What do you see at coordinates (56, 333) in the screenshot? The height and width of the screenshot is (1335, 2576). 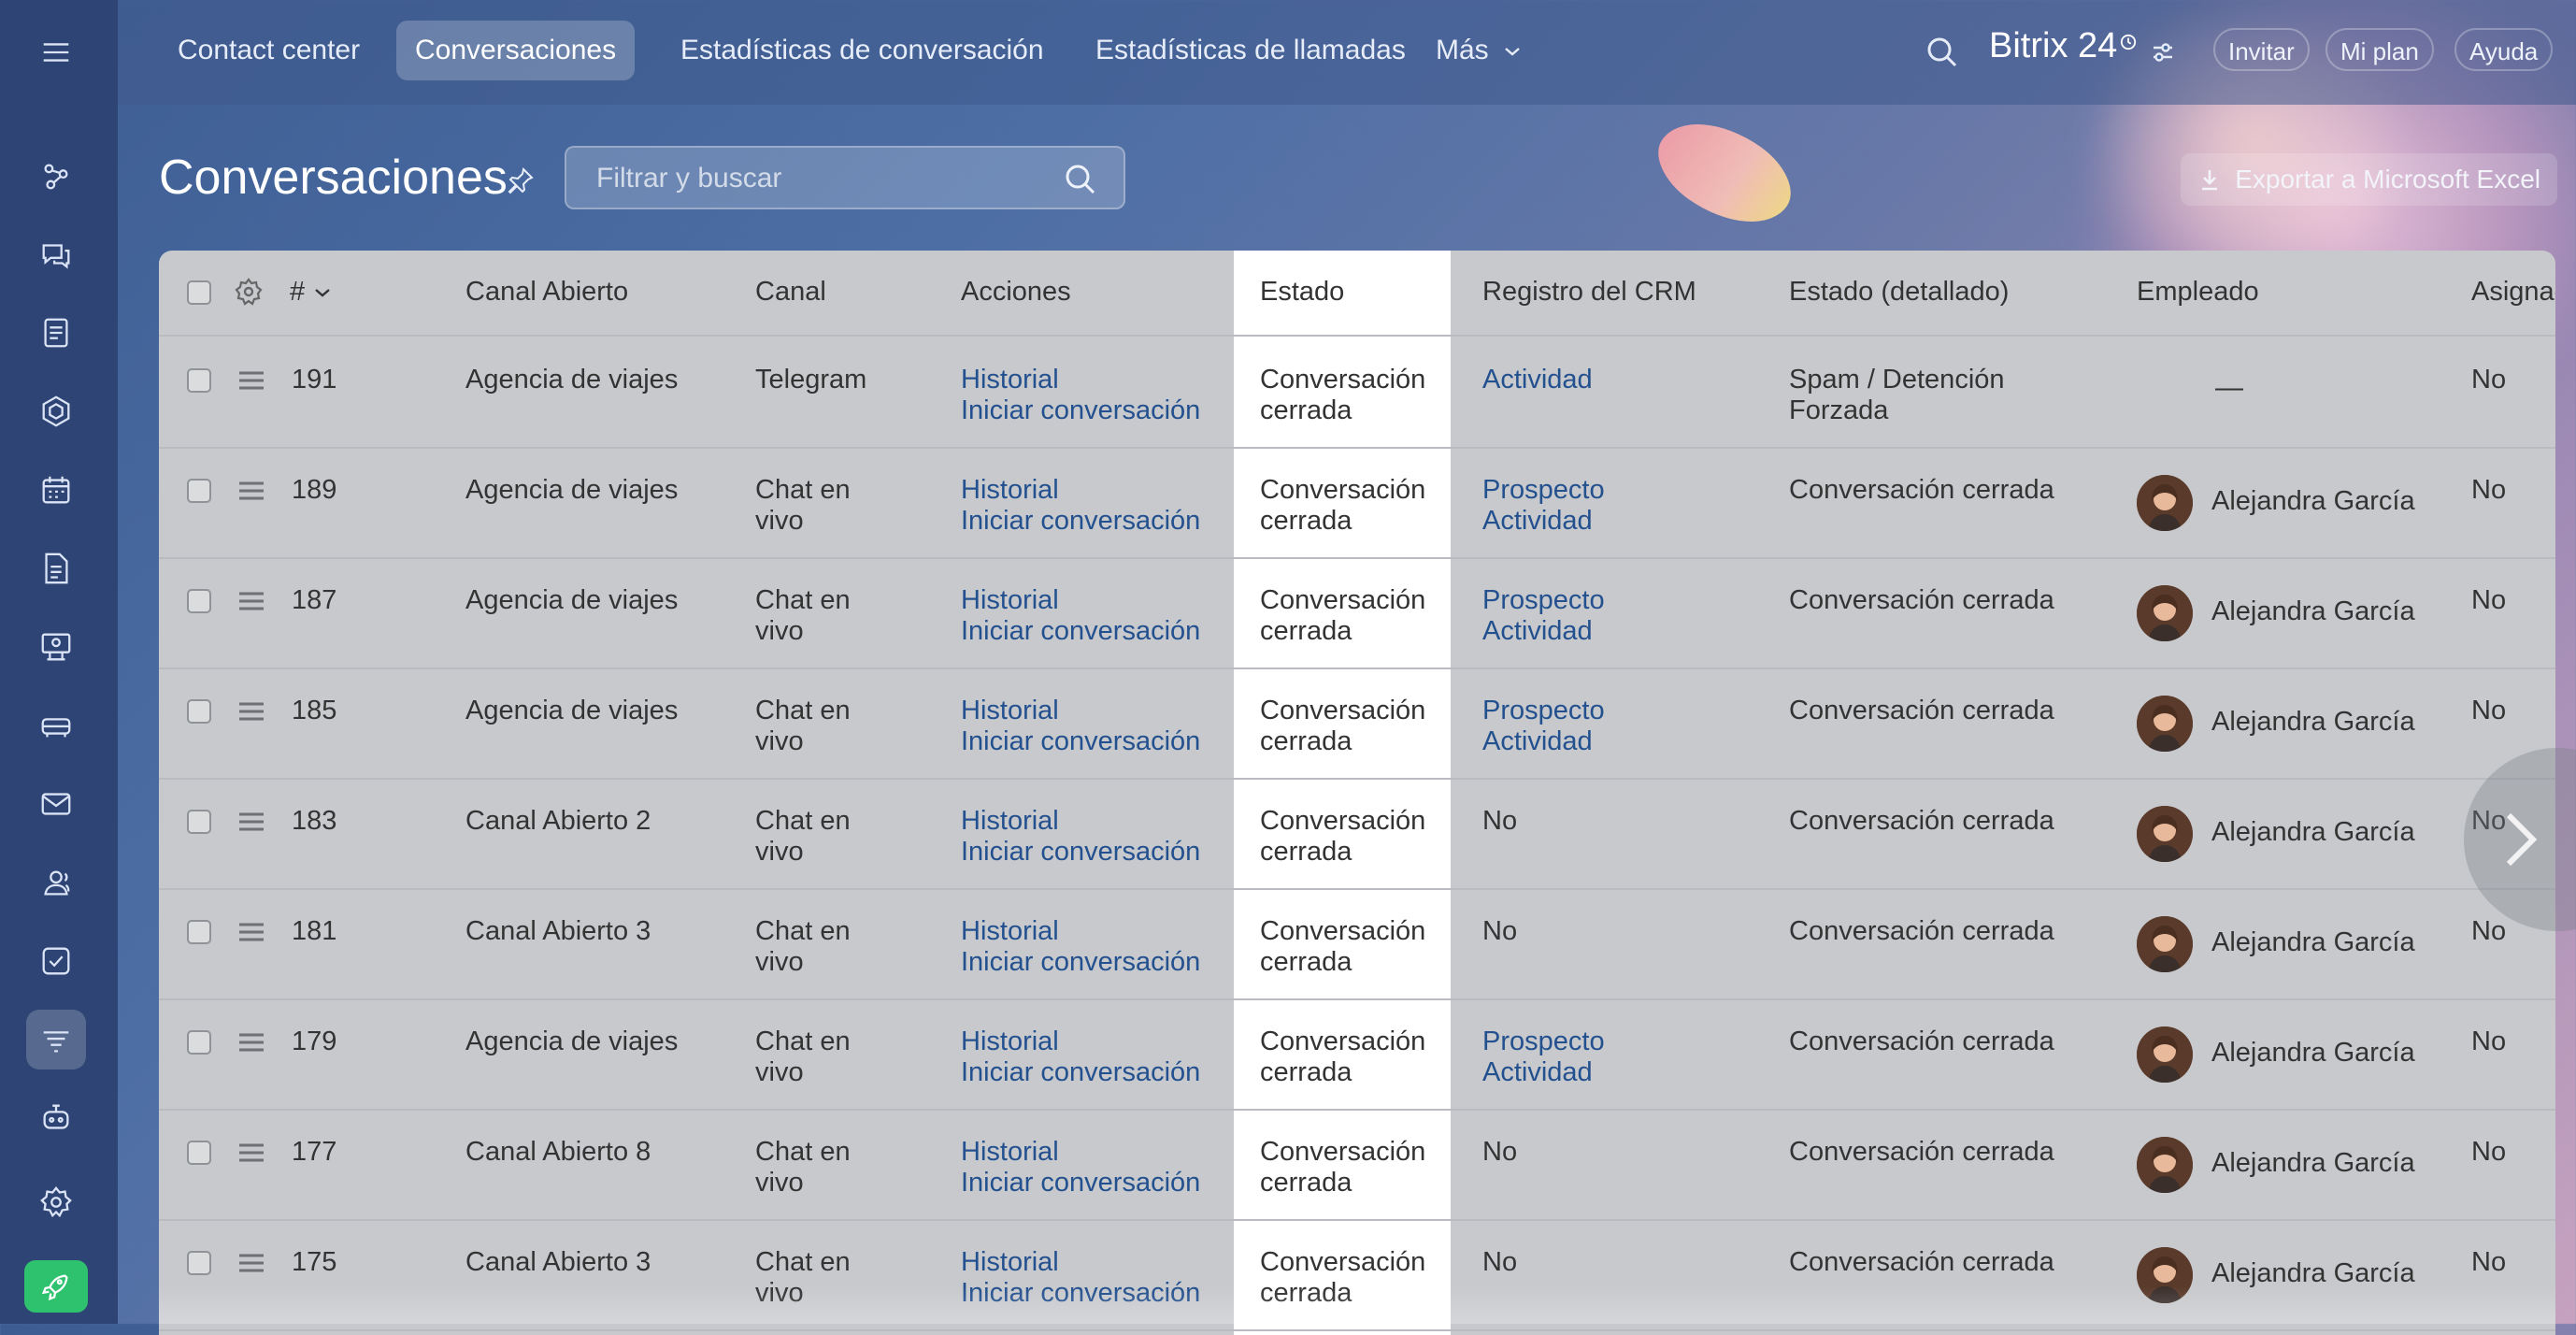 I see `tasks-icon` at bounding box center [56, 333].